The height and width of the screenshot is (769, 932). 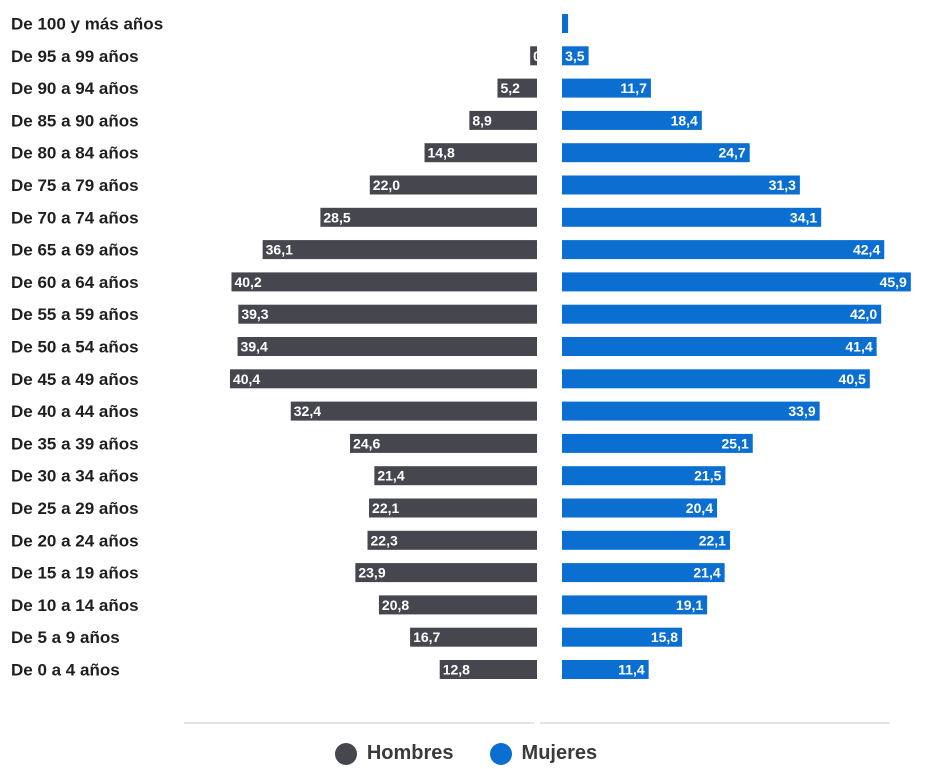 What do you see at coordinates (385, 508) in the screenshot?
I see `data-label-hombres: 22,1` at bounding box center [385, 508].